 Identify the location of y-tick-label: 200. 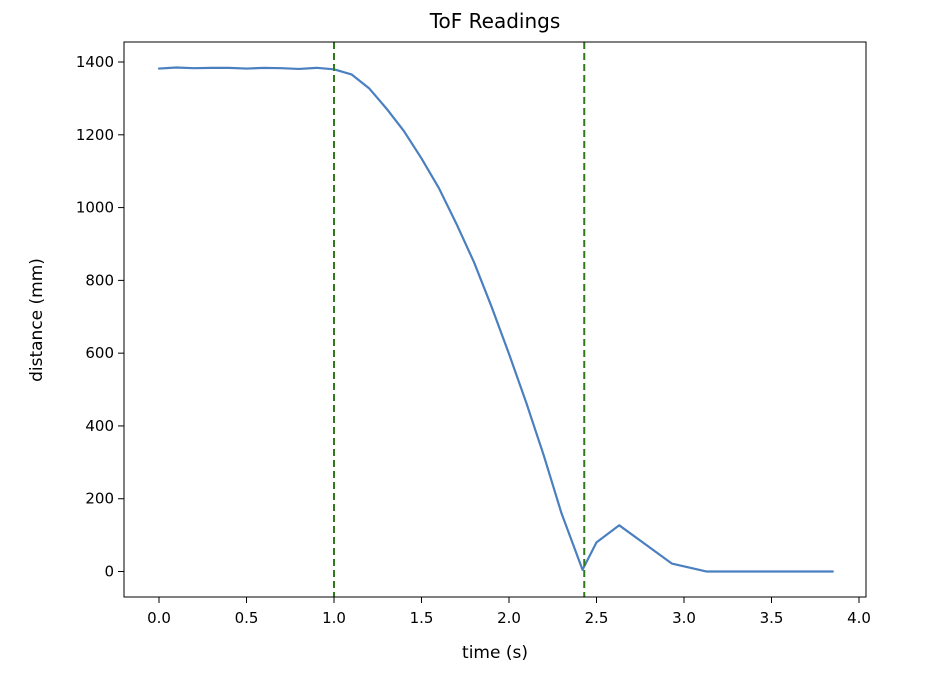
(99, 499).